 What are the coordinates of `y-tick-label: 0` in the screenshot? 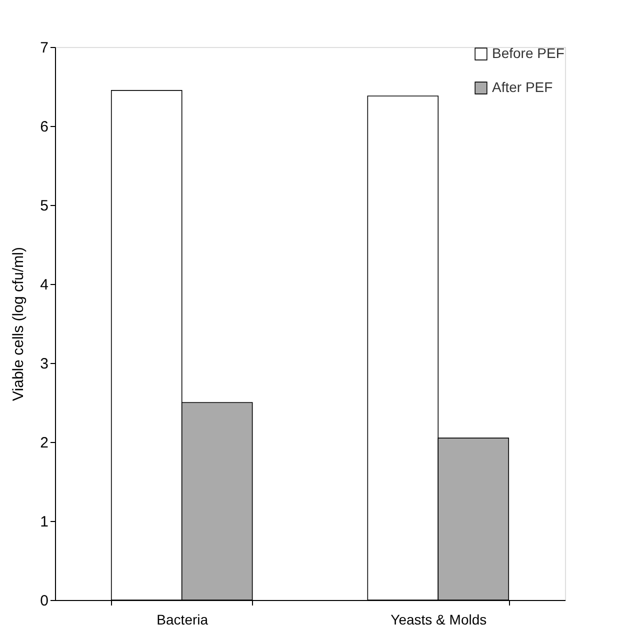 It's located at (44, 601).